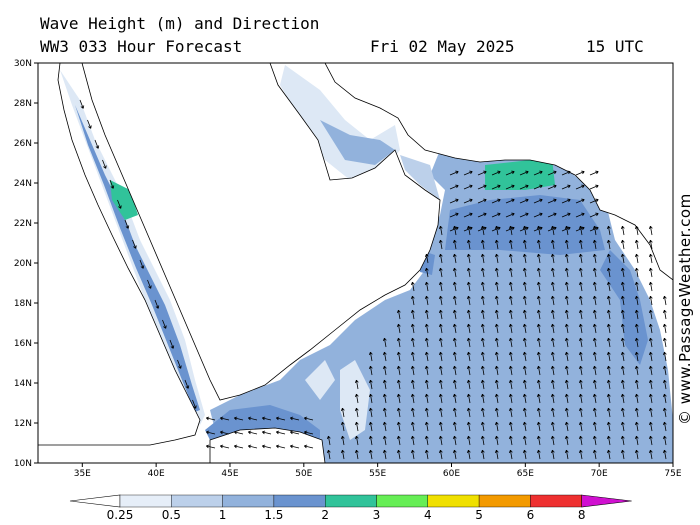  What do you see at coordinates (615, 46) in the screenshot?
I see `forecast-time: 15 UTC` at bounding box center [615, 46].